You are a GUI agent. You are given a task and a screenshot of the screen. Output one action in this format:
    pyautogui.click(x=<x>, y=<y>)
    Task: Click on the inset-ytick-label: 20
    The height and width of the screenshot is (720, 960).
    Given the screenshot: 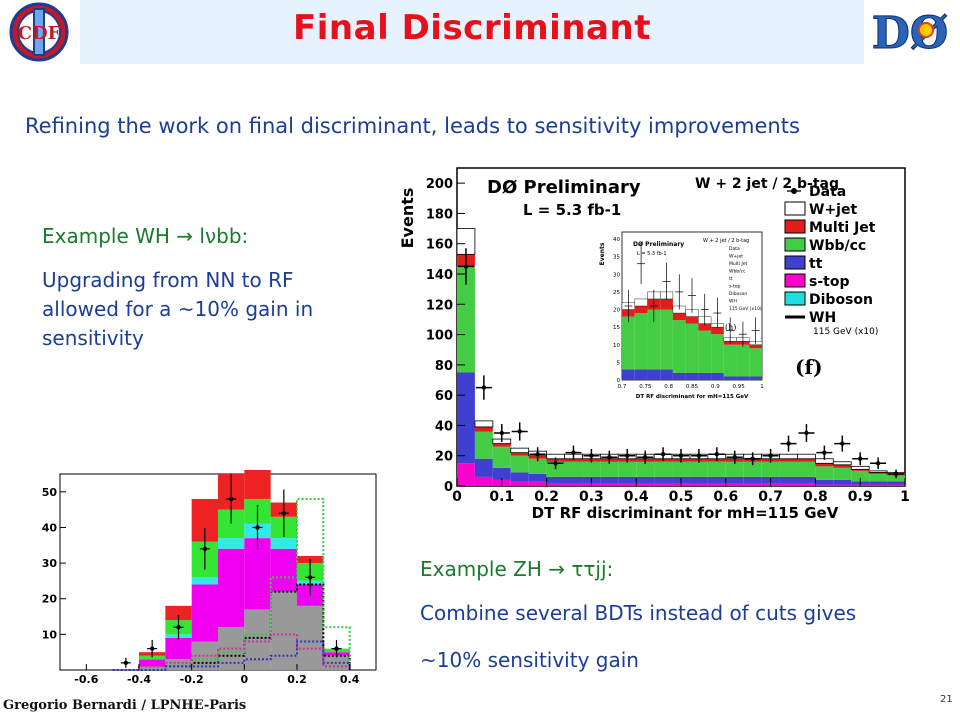 What is the action you would take?
    pyautogui.click(x=616, y=311)
    